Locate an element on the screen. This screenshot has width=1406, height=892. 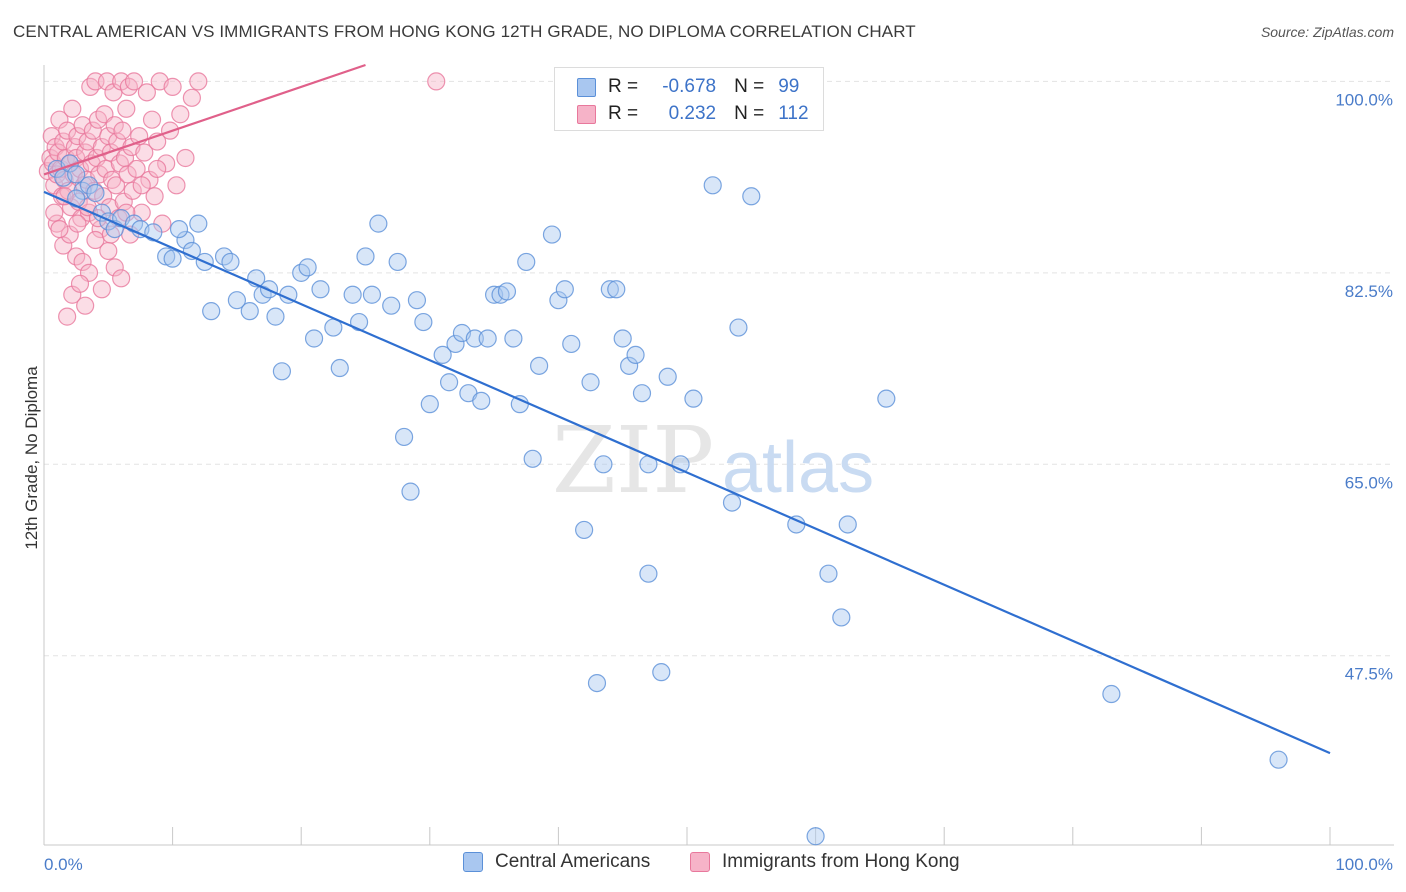
legend-item-central-americans: Central Americans is located at coordinates (556, 862).